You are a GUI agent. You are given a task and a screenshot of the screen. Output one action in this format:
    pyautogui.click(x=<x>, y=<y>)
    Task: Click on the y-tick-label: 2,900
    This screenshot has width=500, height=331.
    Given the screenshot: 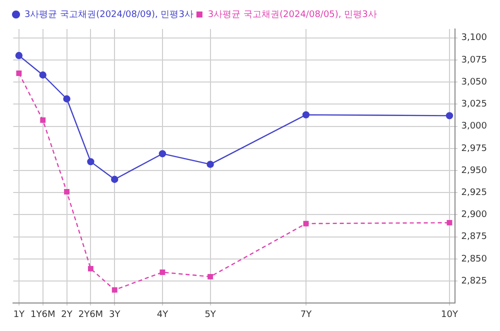 What is the action you would take?
    pyautogui.click(x=474, y=215)
    